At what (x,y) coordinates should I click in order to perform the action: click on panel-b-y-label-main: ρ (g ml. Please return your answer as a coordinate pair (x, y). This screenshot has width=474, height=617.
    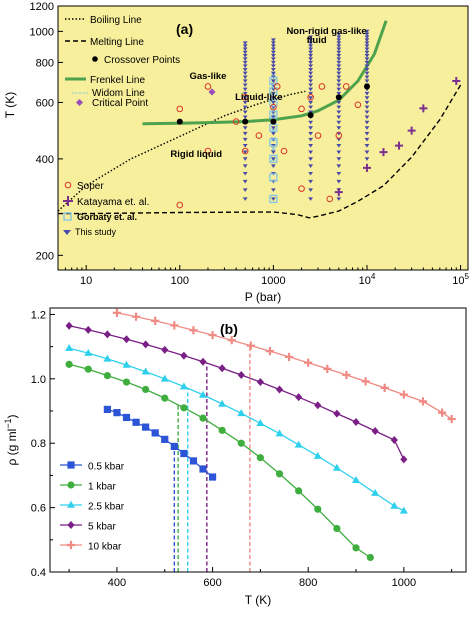
    Looking at the image, I should click on (12, 447).